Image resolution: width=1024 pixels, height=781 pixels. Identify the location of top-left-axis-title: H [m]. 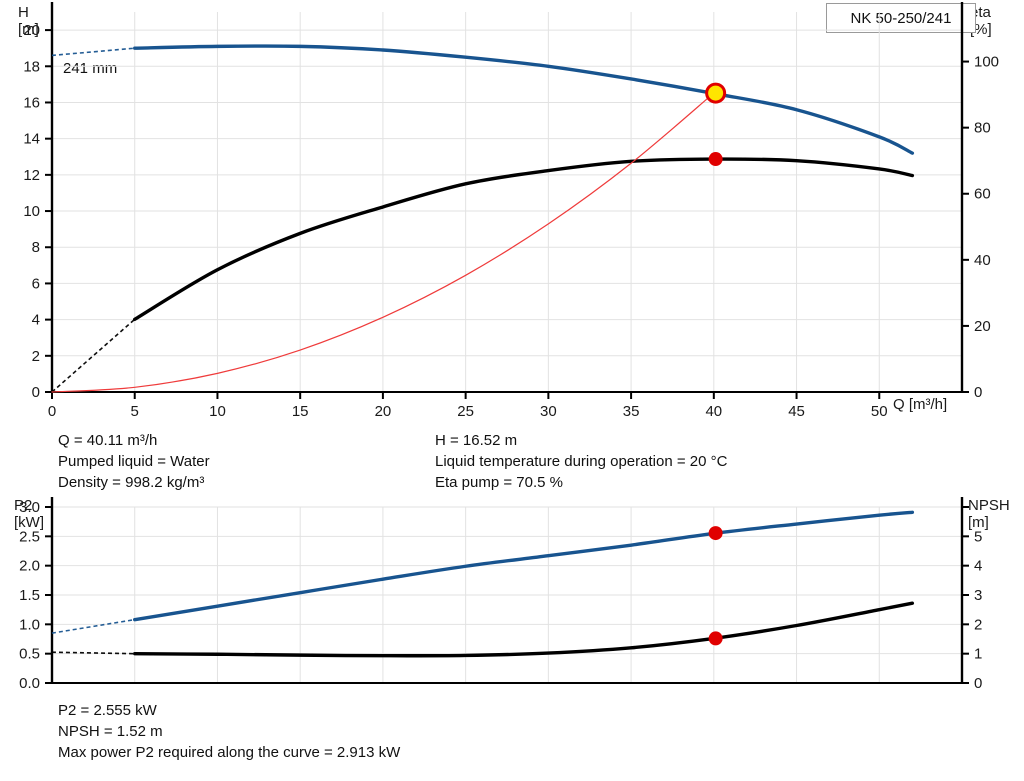
(28, 21).